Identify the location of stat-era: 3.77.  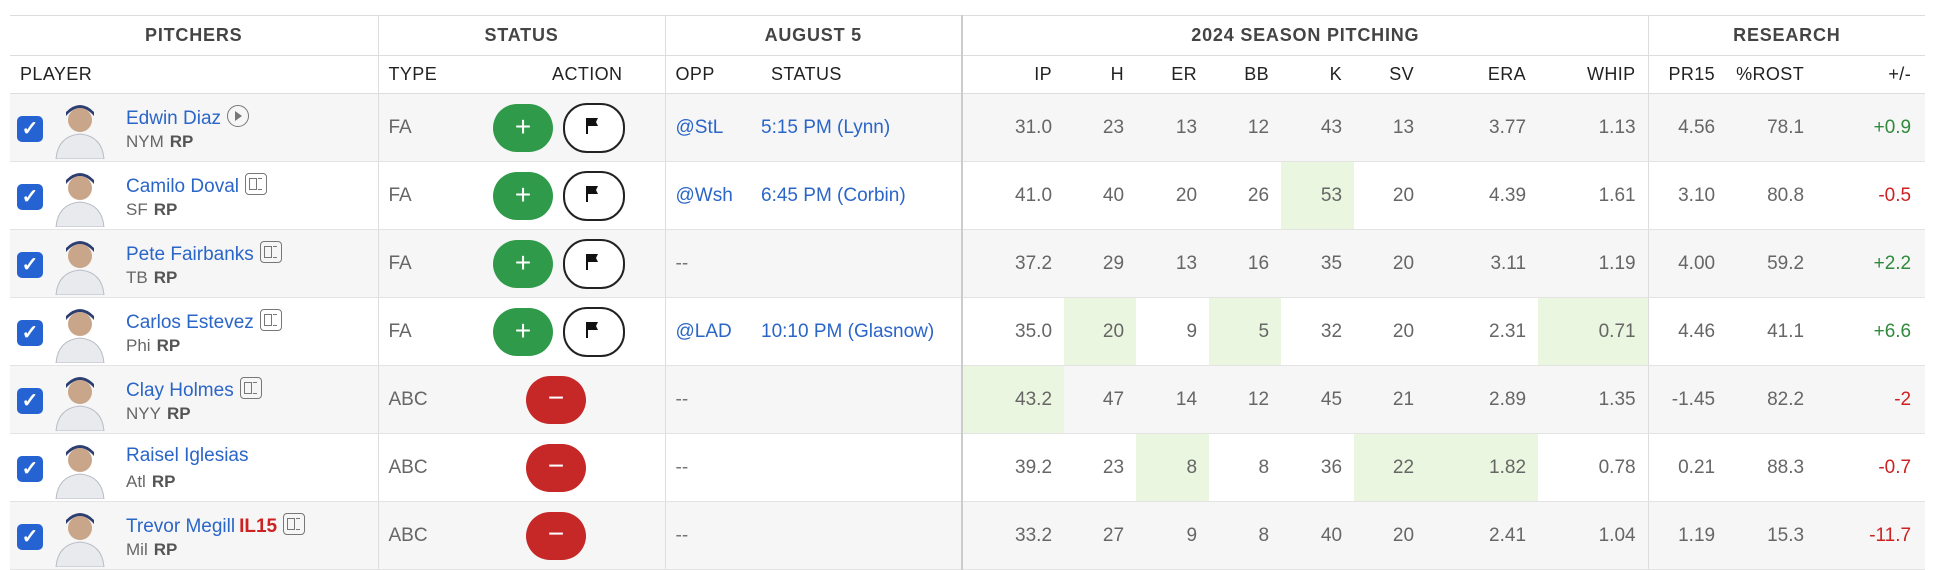
(1482, 127).